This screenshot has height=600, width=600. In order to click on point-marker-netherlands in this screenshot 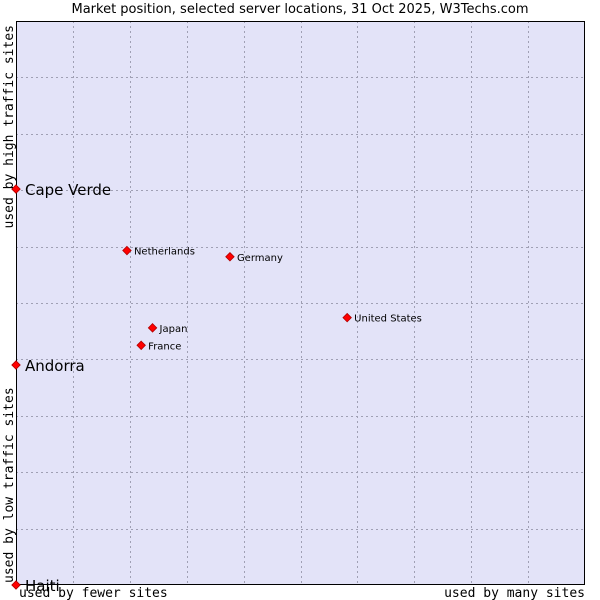, I will do `click(127, 250)`.